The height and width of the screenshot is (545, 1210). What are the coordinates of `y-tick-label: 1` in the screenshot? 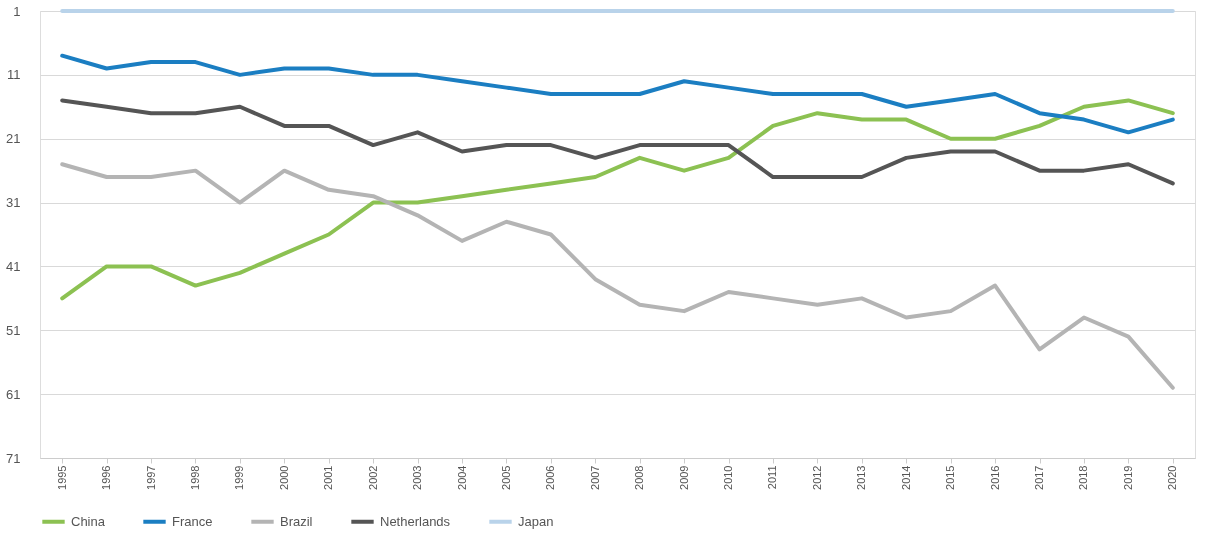 It's located at (17, 11).